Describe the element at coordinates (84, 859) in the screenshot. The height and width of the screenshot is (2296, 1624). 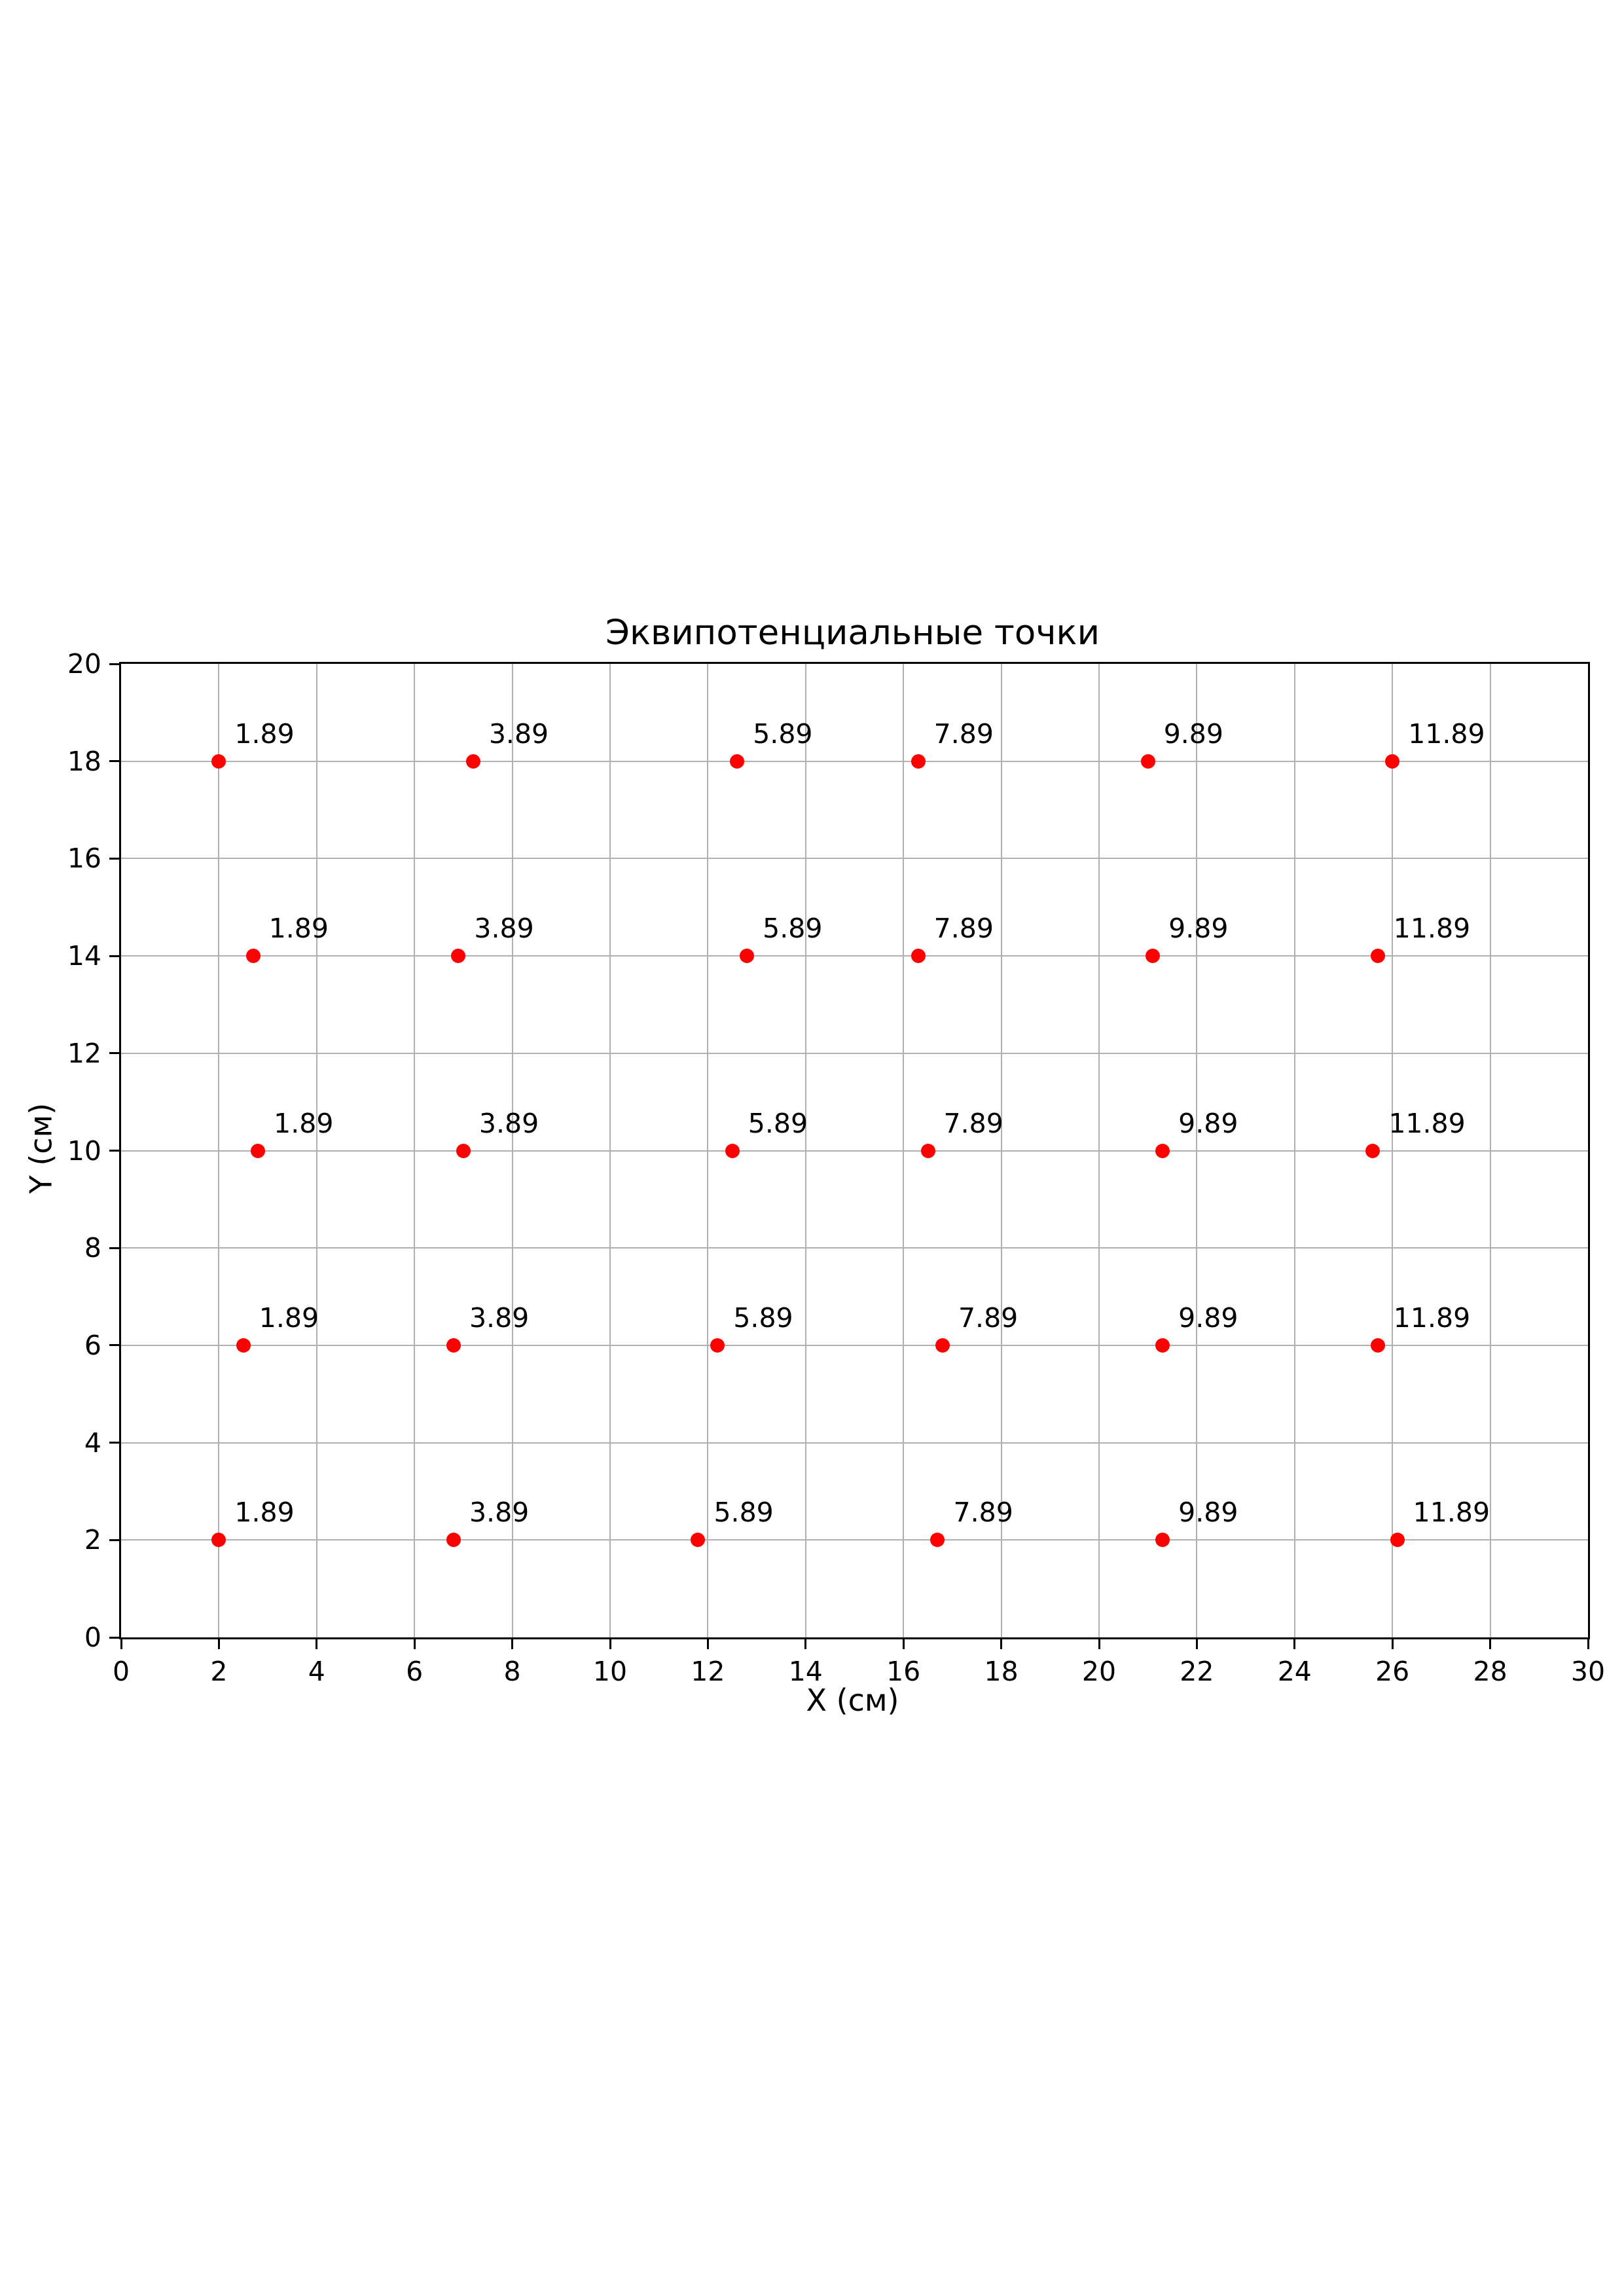
I see `y-tick-label: 16` at that location.